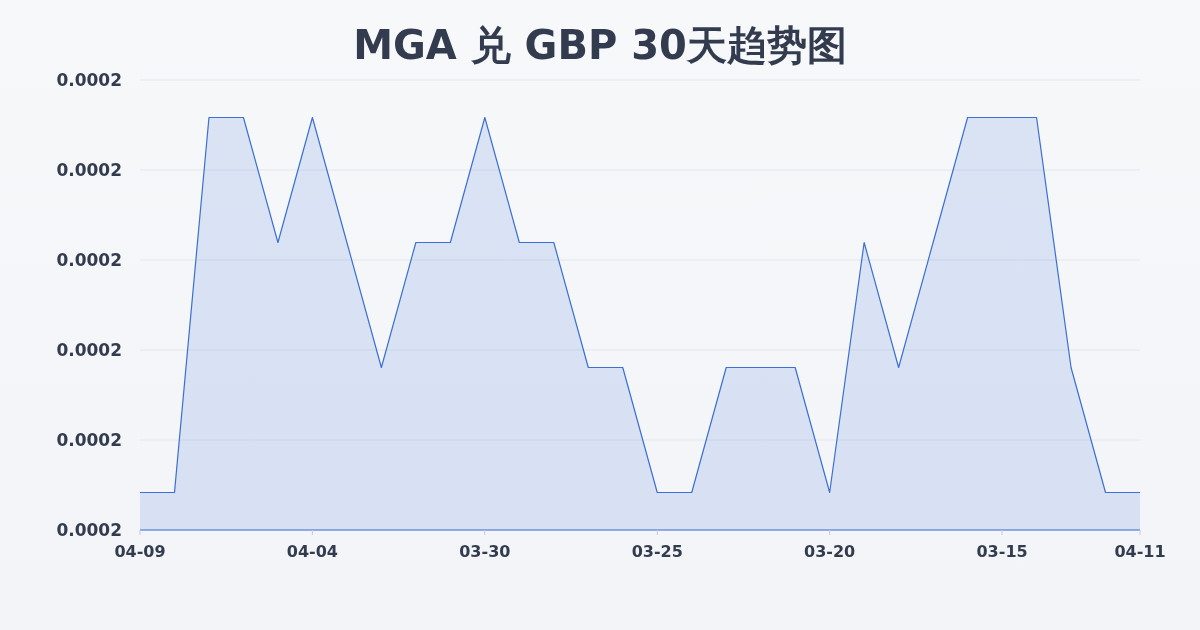  Describe the element at coordinates (830, 551) in the screenshot. I see `x-tick-label: 03-20` at that location.